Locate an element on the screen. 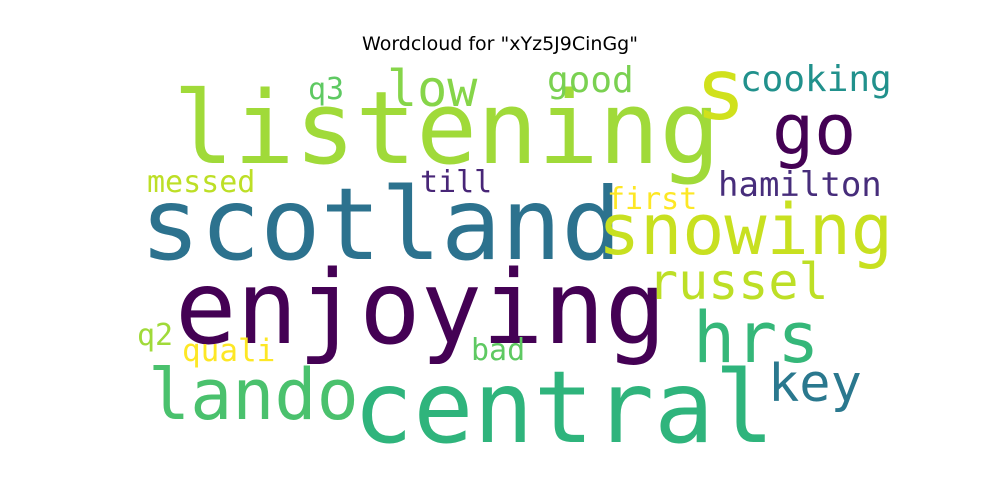  chart-title: Wordcloud for "xYz5J9CinGg" is located at coordinates (500, 44).